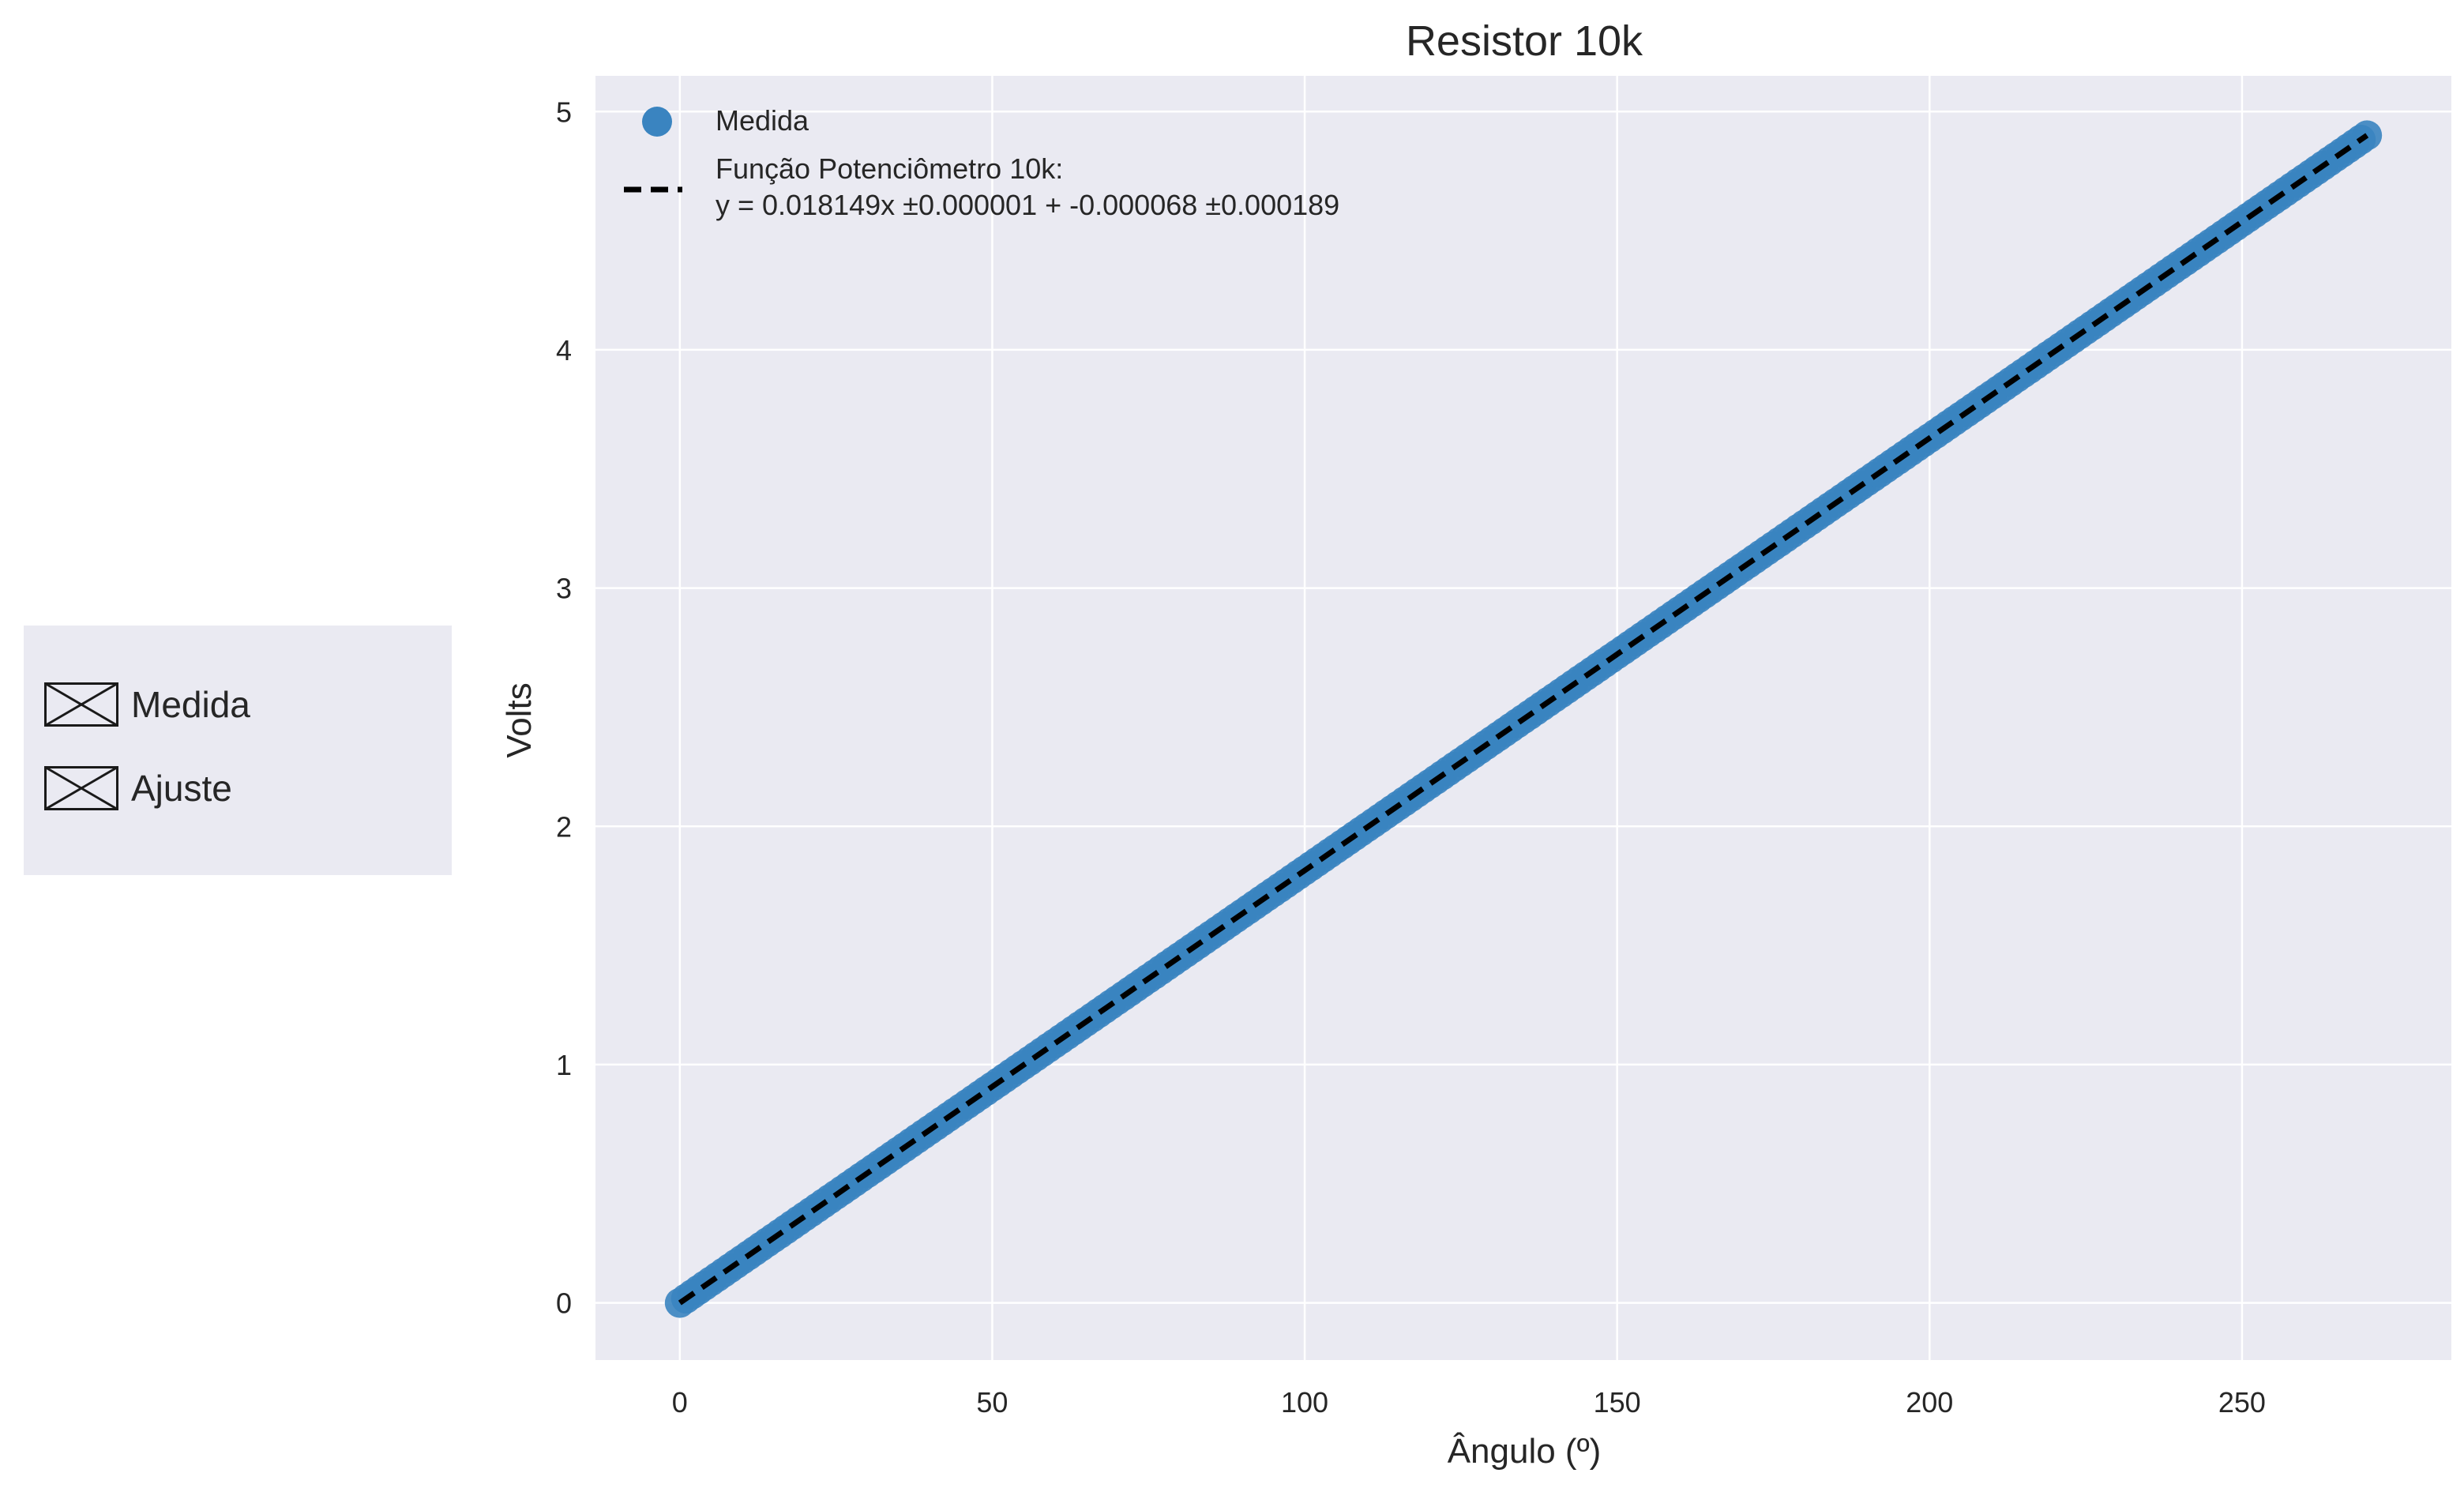 The width and height of the screenshot is (2464, 1488). I want to click on side-legend-item-ajuste: Ajuste, so click(138, 788).